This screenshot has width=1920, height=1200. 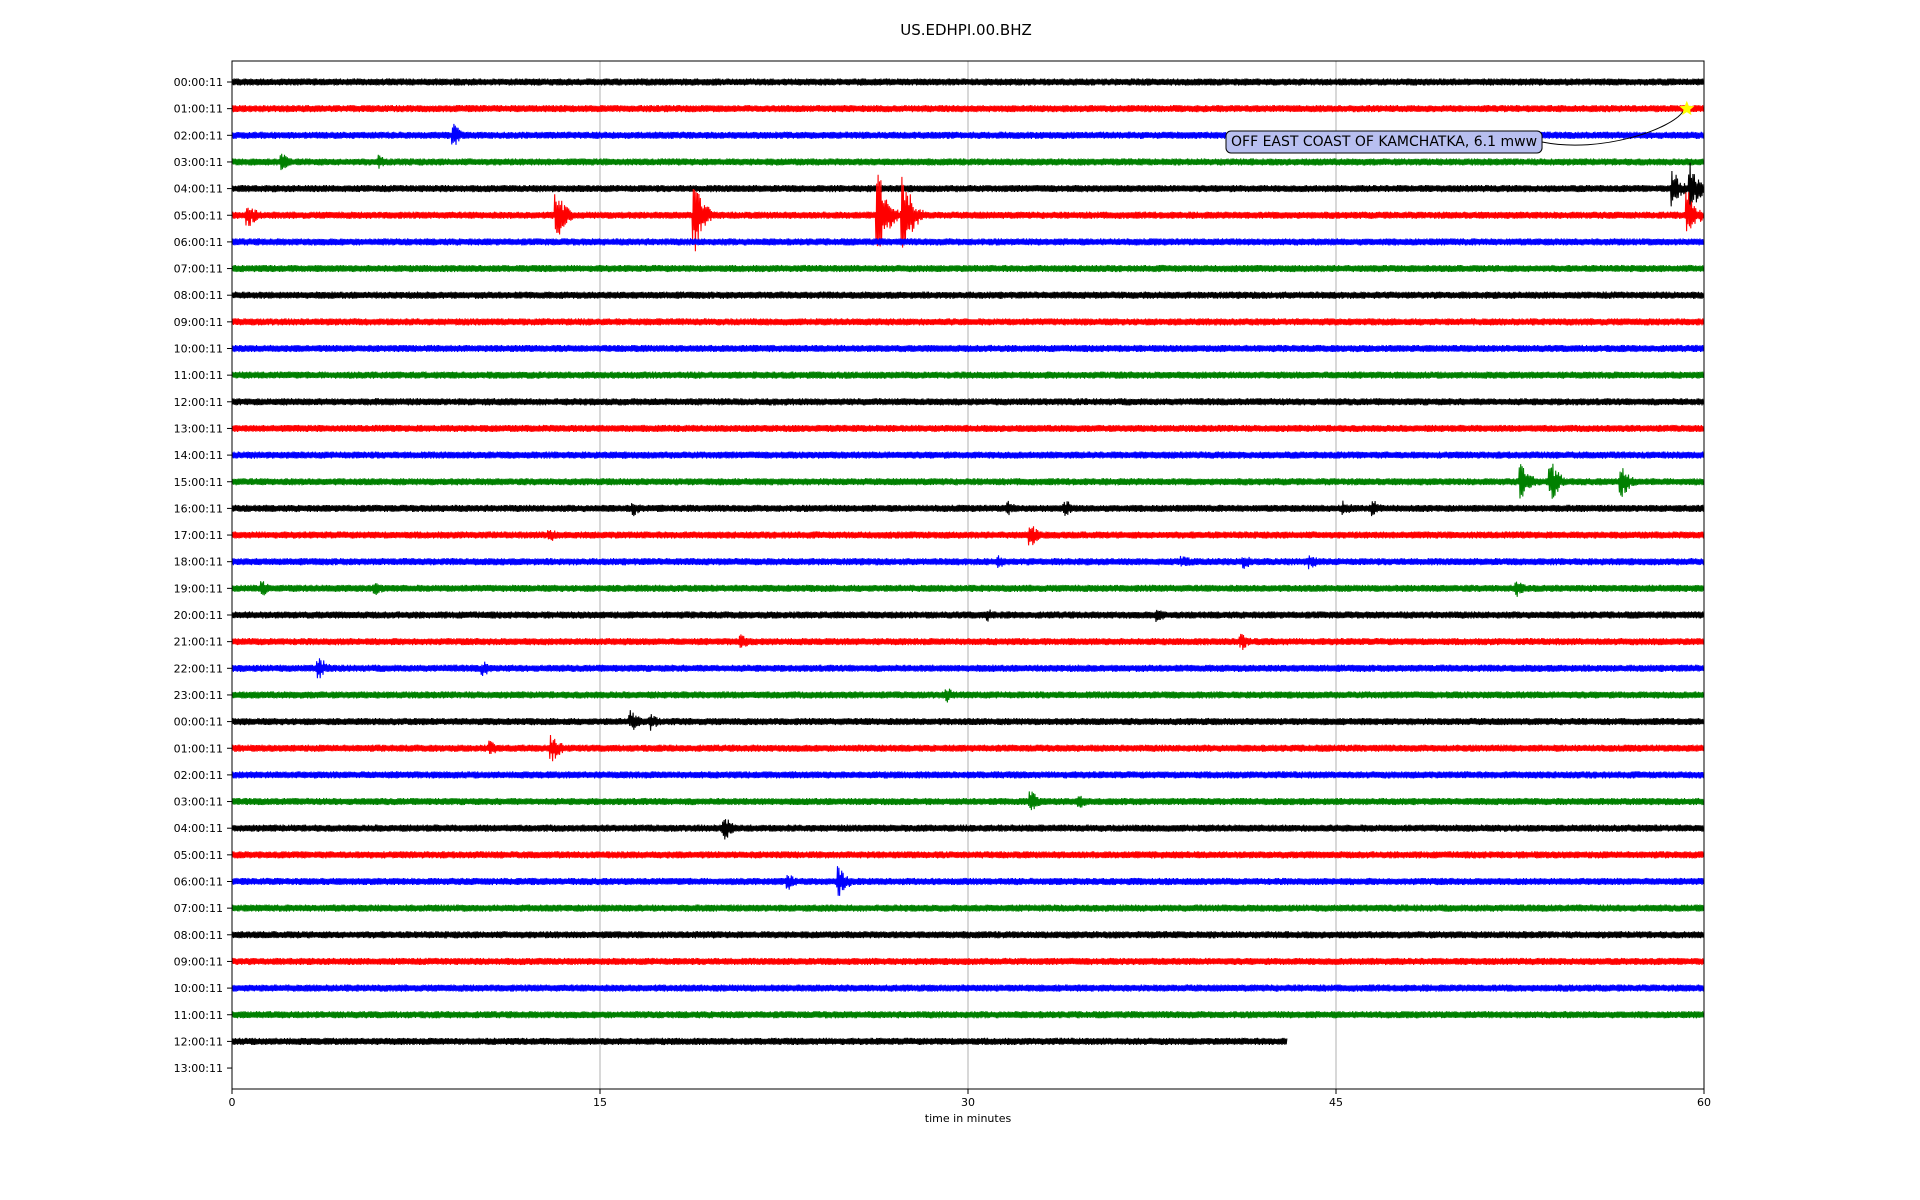 What do you see at coordinates (198, 588) in the screenshot?
I see `y-tick-label: 19:00:11` at bounding box center [198, 588].